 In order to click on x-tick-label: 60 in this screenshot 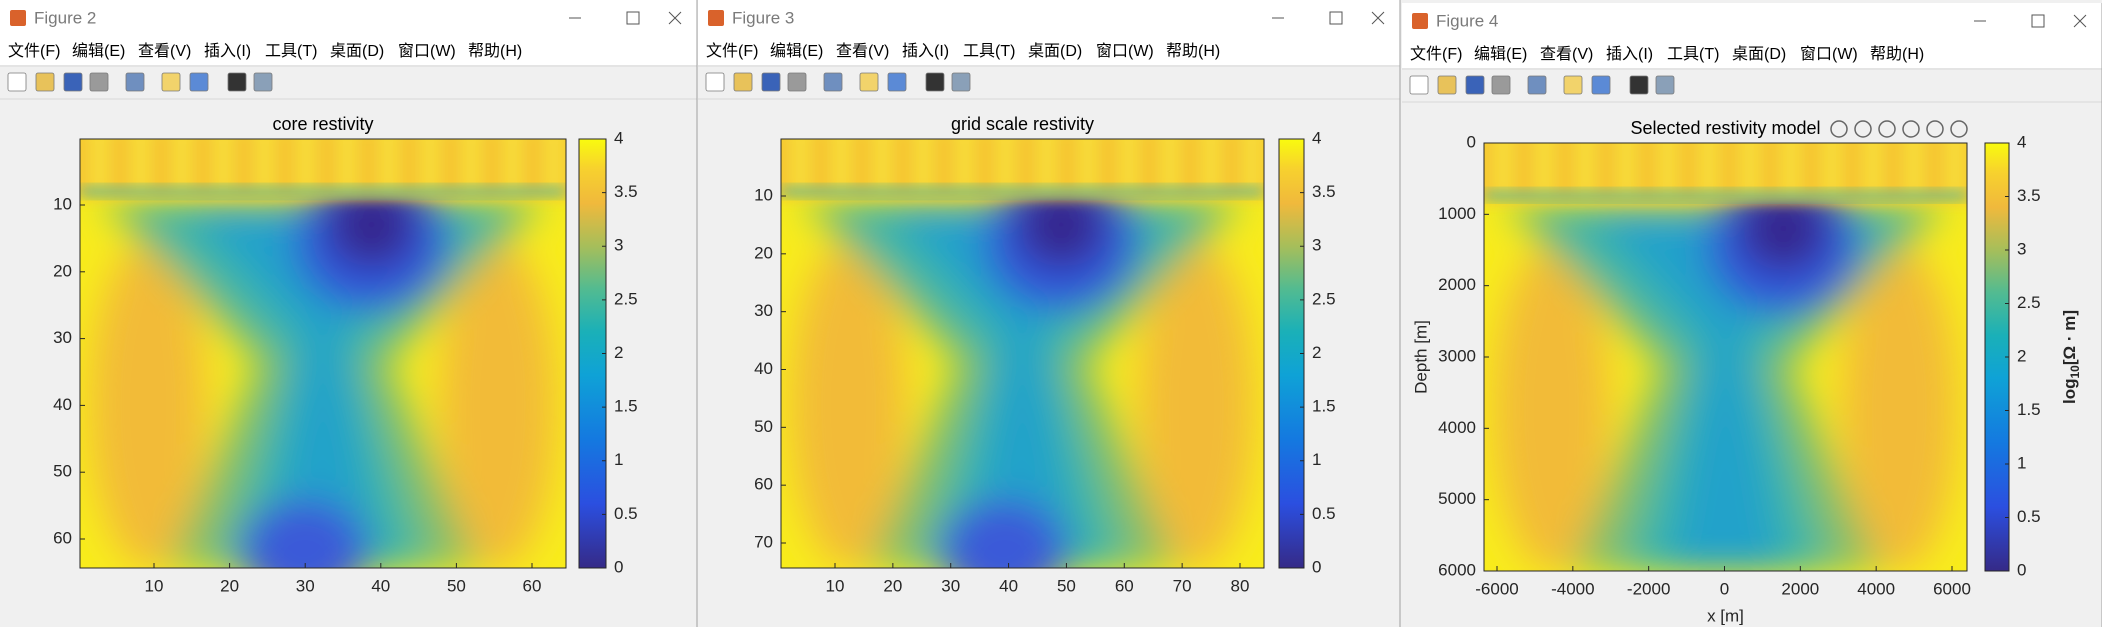, I will do `click(532, 585)`.